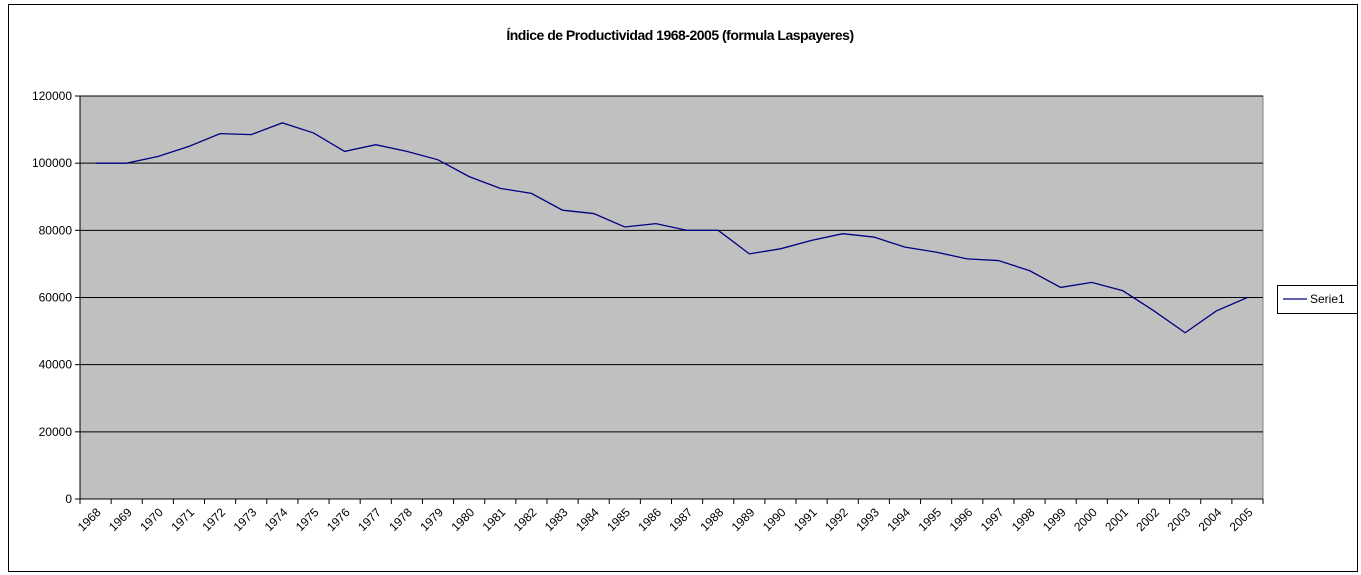 The image size is (1361, 575). Describe the element at coordinates (1327, 299) in the screenshot. I see `legend-label: Serie1` at that location.